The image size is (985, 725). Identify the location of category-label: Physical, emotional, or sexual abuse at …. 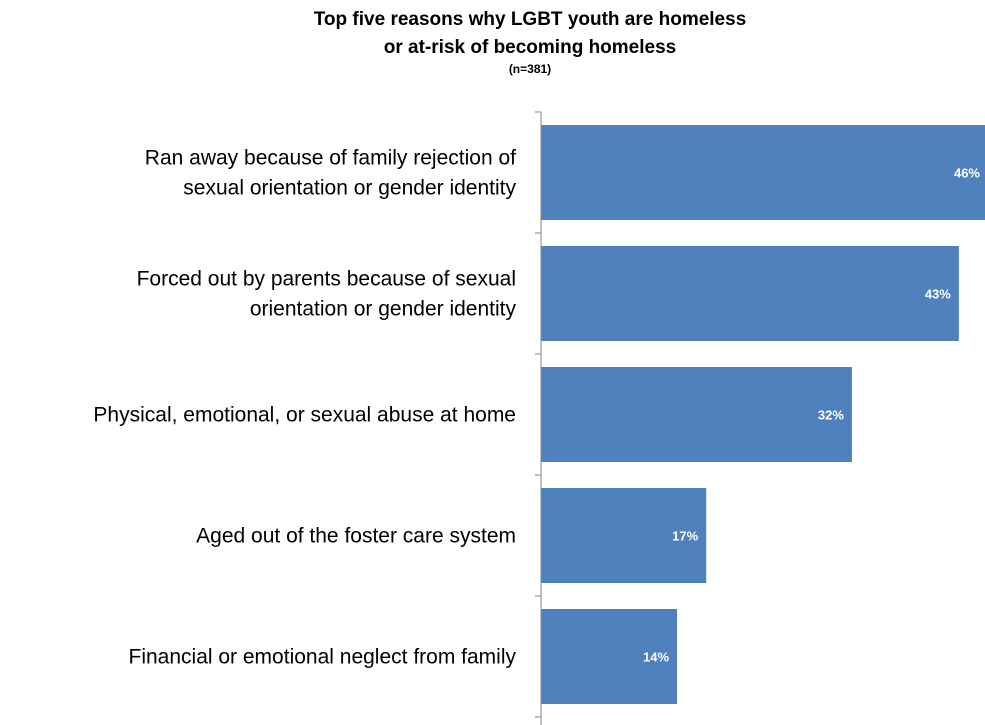
(304, 415).